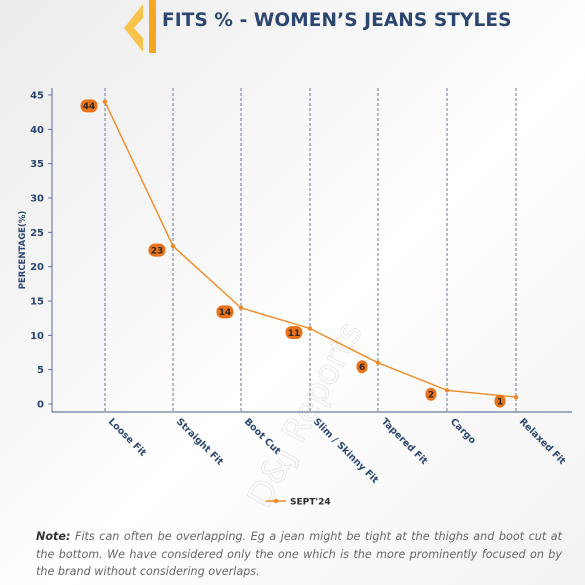  Describe the element at coordinates (37, 96) in the screenshot. I see `y-tick-label: 45` at that location.